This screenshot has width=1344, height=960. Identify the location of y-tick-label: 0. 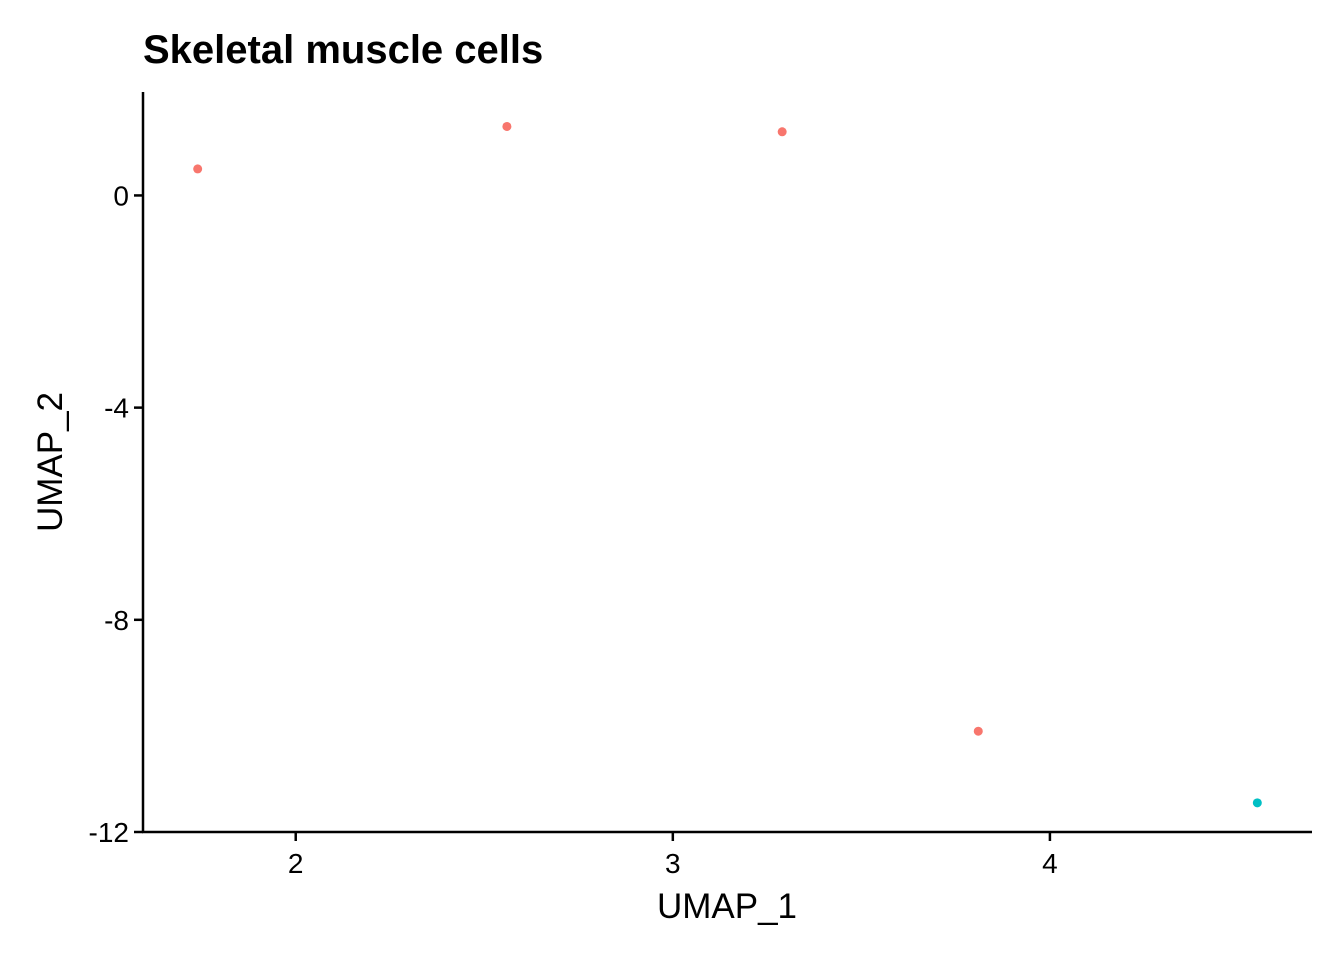
(121, 195).